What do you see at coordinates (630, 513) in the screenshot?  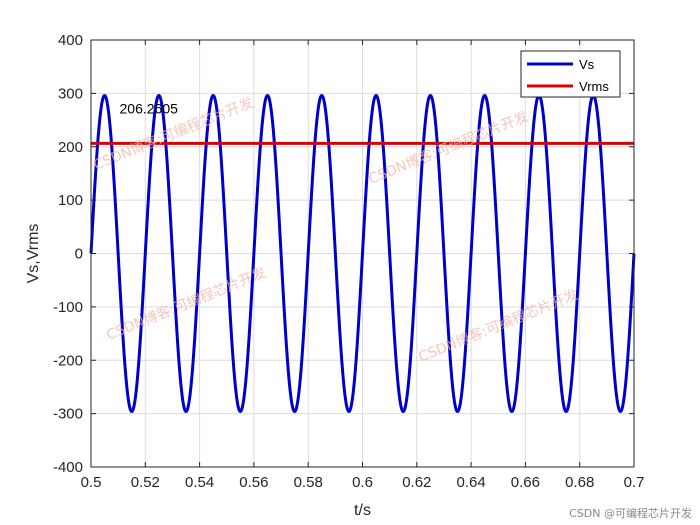 I see `footer-credit: CSDN @可编程芯片开发` at bounding box center [630, 513].